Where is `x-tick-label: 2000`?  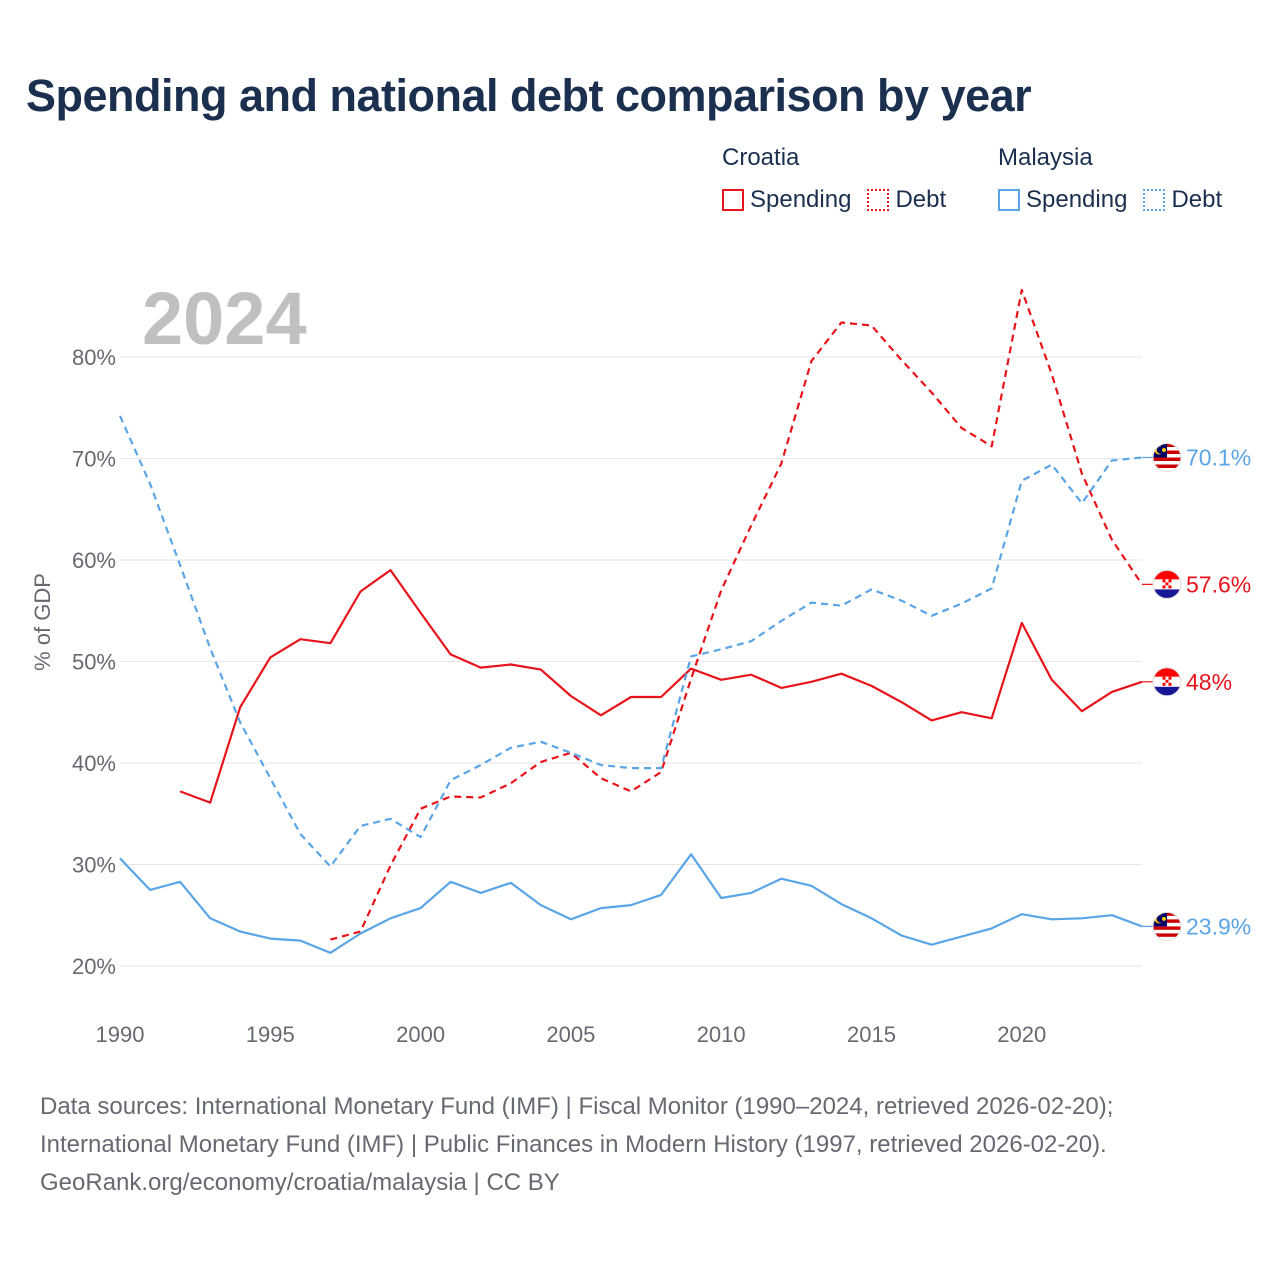
x-tick-label: 2000 is located at coordinates (420, 1034).